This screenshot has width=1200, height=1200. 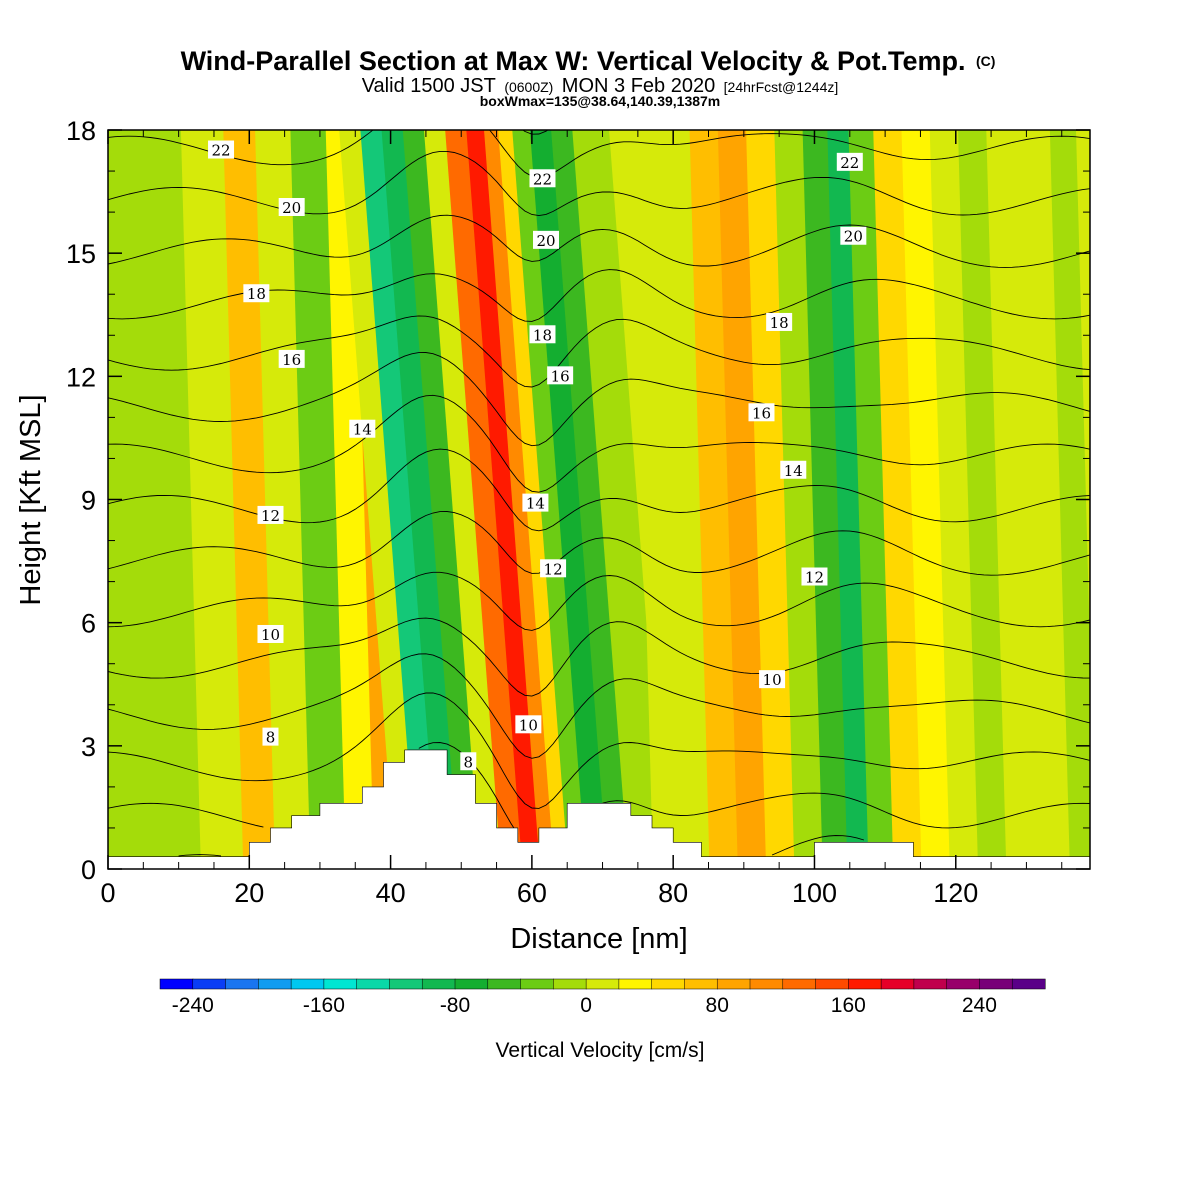 What do you see at coordinates (81, 377) in the screenshot?
I see `y-tick-label: 12` at bounding box center [81, 377].